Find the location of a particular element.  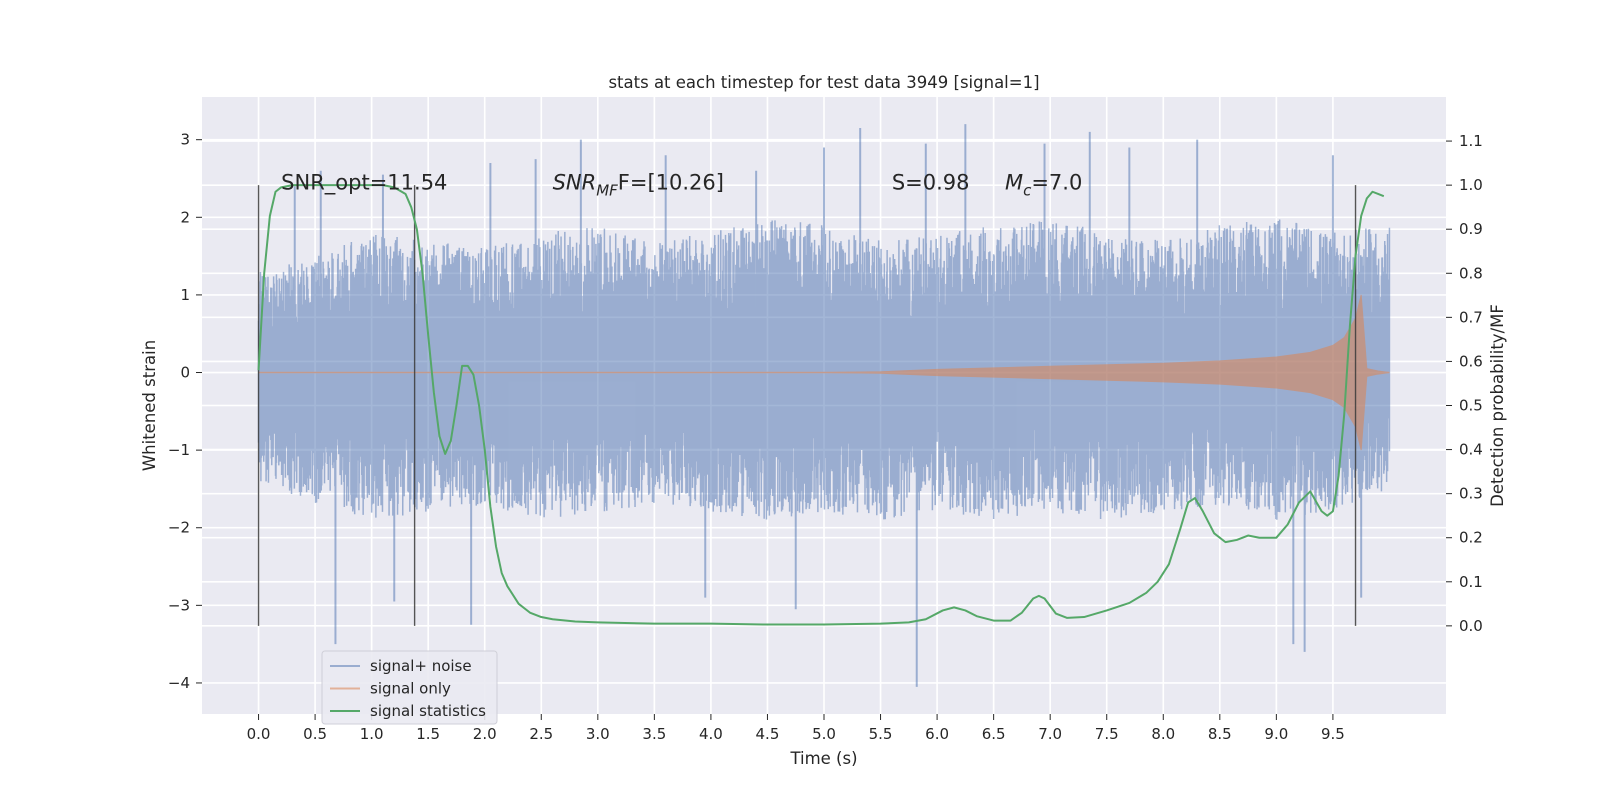

y2-tick-label: 0.8 is located at coordinates (1471, 273).